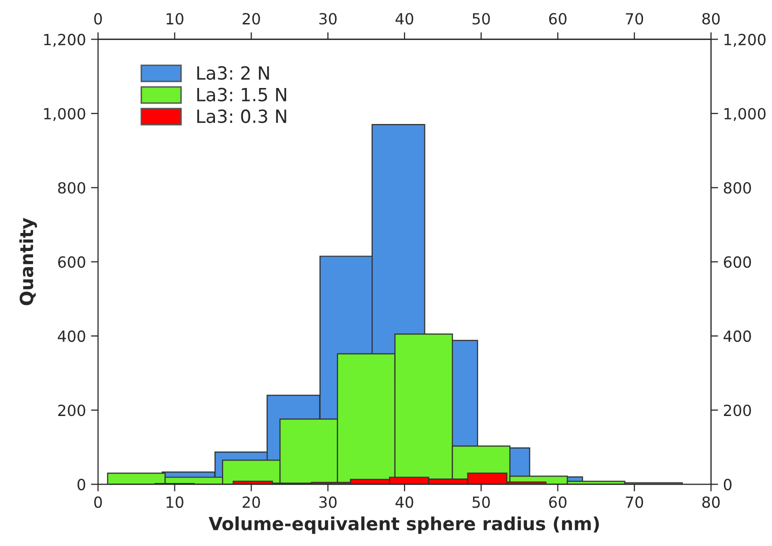  Describe the element at coordinates (251, 502) in the screenshot. I see `x-tick-label: 20` at that location.